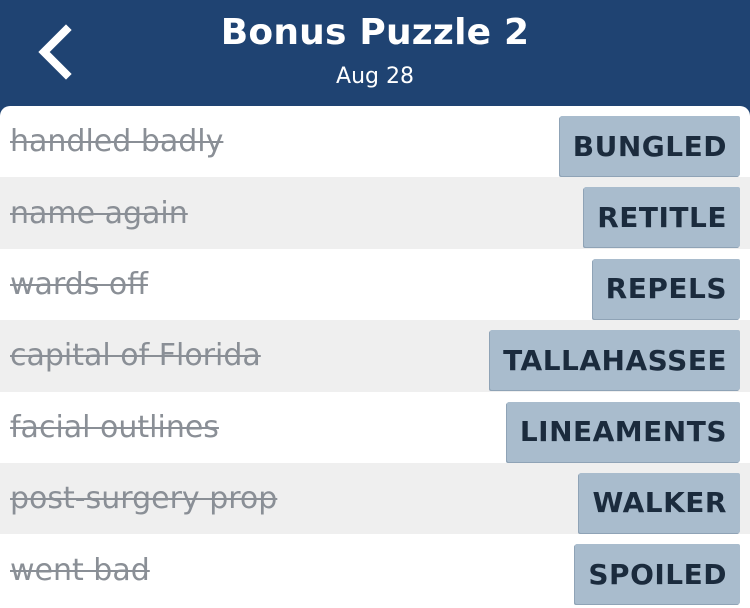  Describe the element at coordinates (375, 213) in the screenshot. I see `clue-row: name again RETITLE` at that location.